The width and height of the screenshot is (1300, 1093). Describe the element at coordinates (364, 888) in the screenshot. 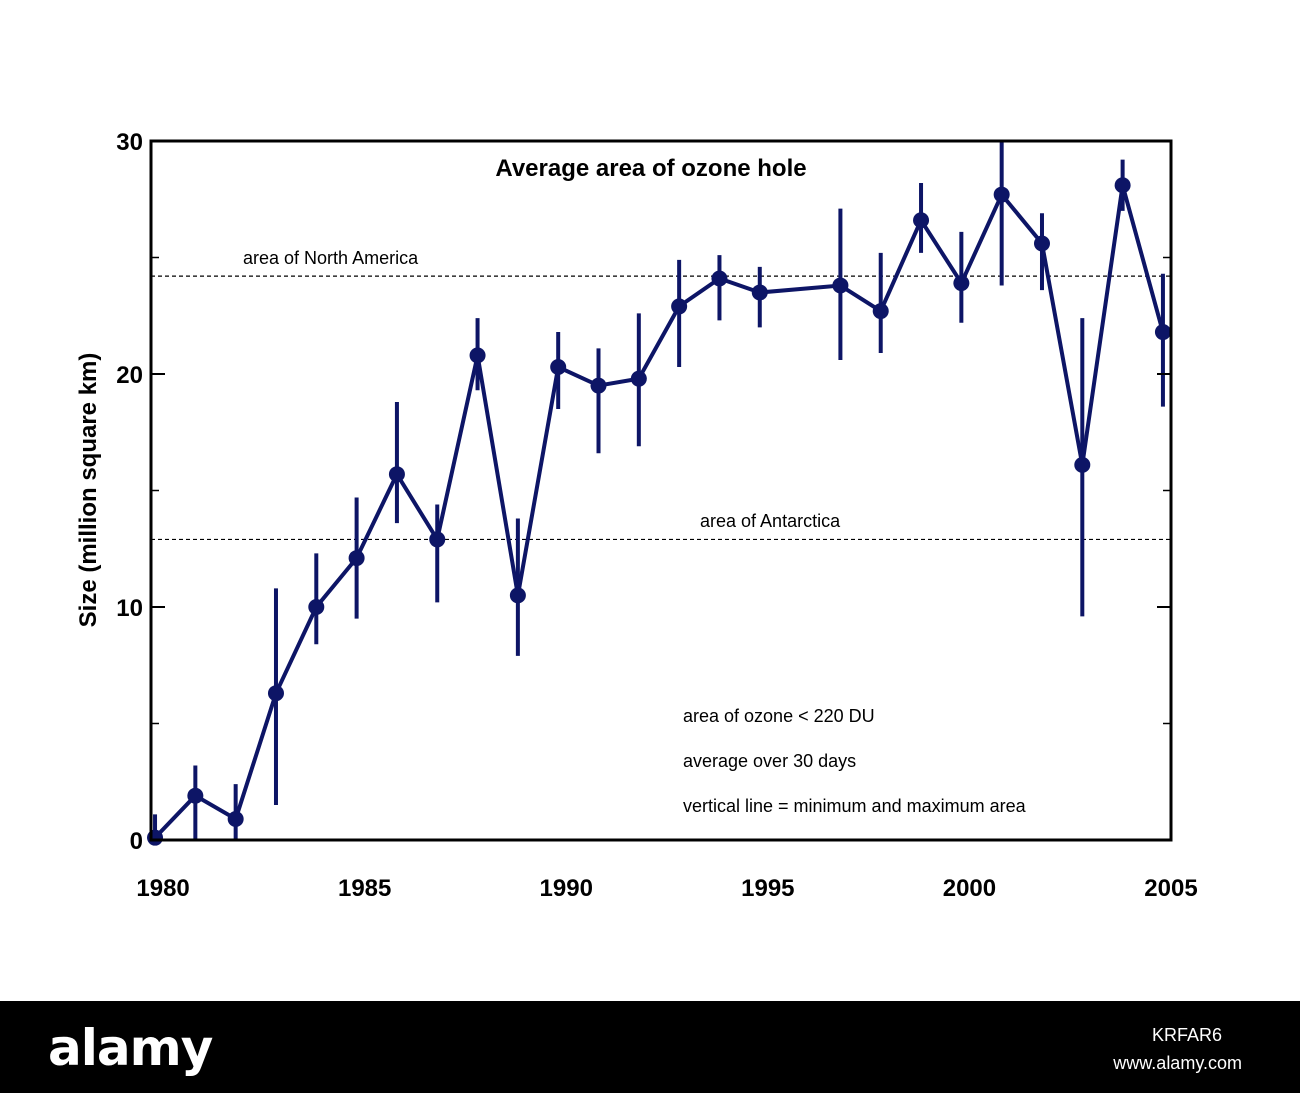

I see `x-tick-label-1: 1985` at that location.